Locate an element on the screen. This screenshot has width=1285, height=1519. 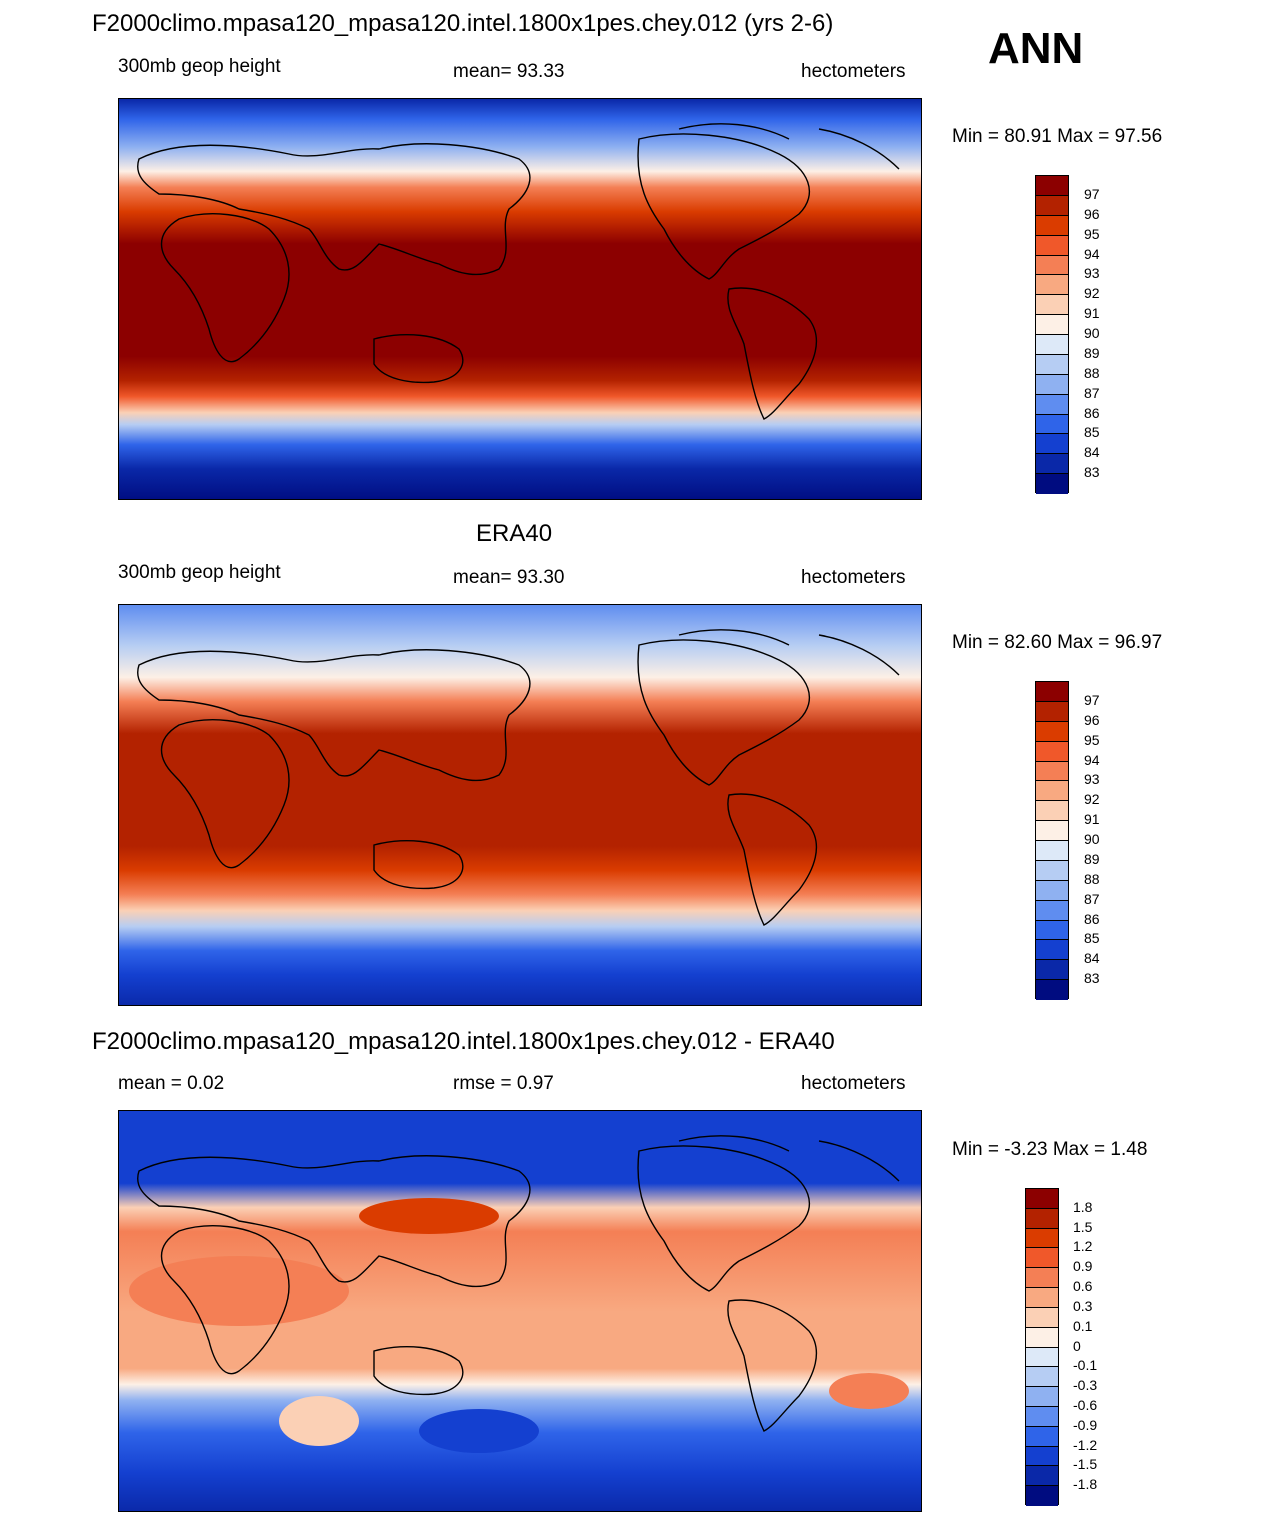
colorbar-tick-label: -1.2 is located at coordinates (1085, 1444).